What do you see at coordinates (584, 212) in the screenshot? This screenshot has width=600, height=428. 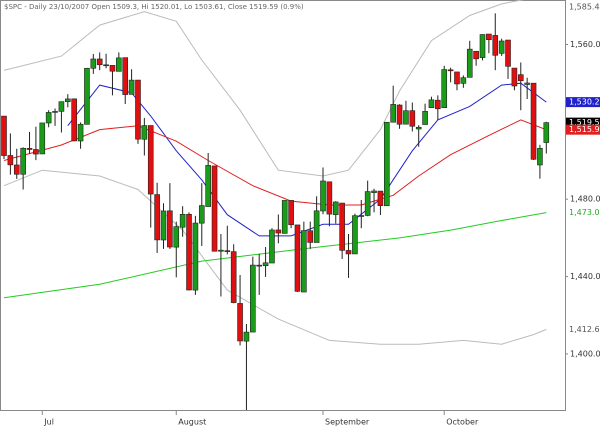 I see `price-label: 1,473.08` at bounding box center [584, 212].